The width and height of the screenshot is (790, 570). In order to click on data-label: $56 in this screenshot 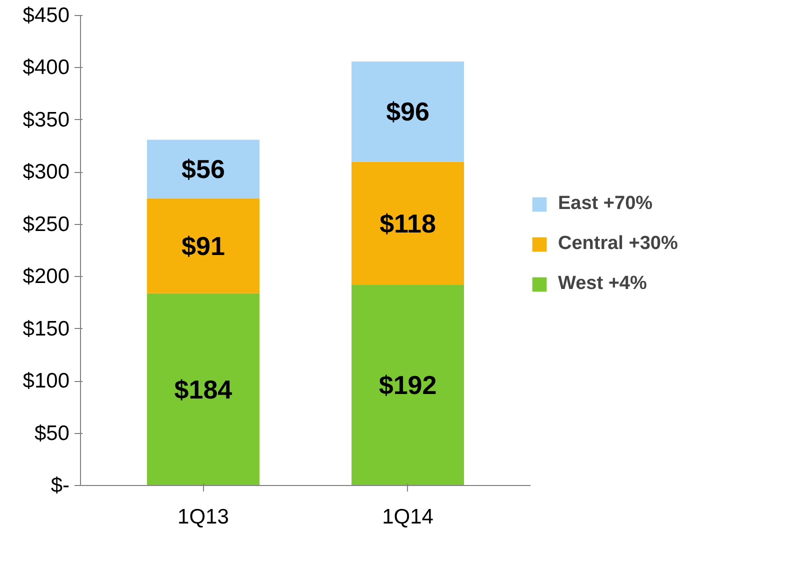, I will do `click(203, 169)`.